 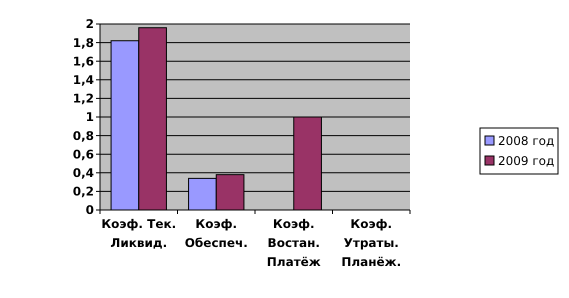 I want to click on y-tick-label: 0,2, so click(x=83, y=191).